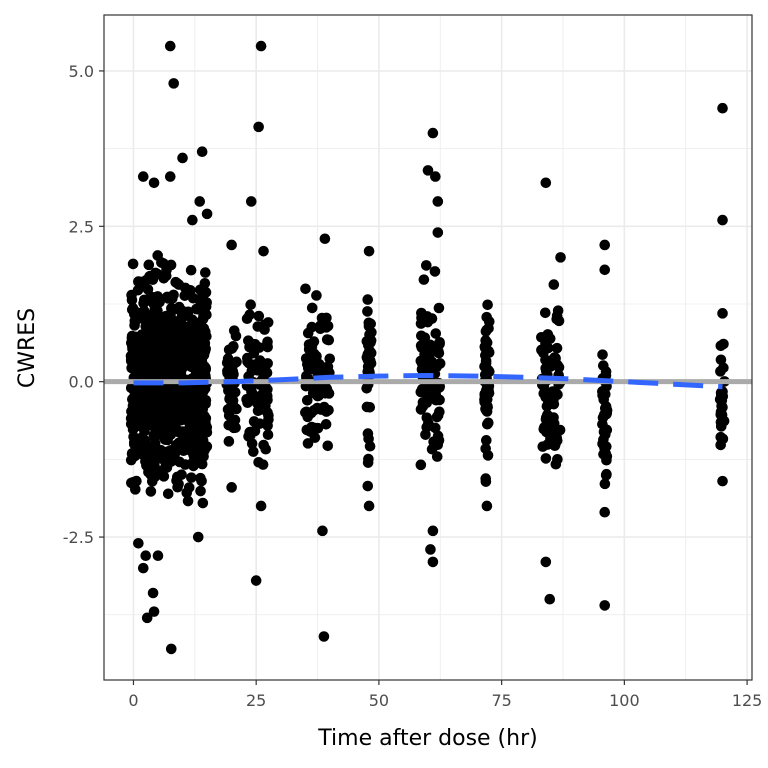 Image resolution: width=768 pixels, height=768 pixels. What do you see at coordinates (81, 382) in the screenshot?
I see `y-tick-label: 0.0` at bounding box center [81, 382].